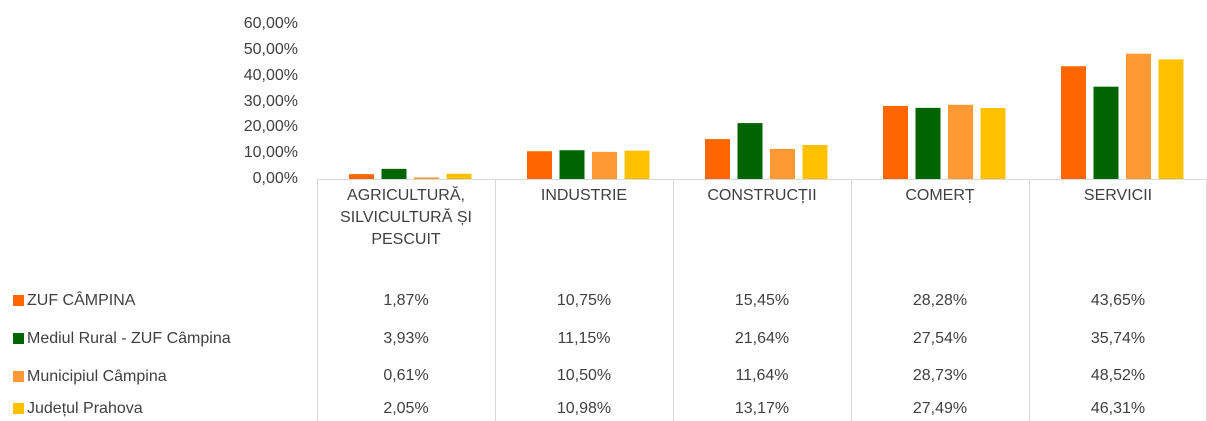 The width and height of the screenshot is (1207, 421). I want to click on table-cell: 43,65%, so click(1118, 300).